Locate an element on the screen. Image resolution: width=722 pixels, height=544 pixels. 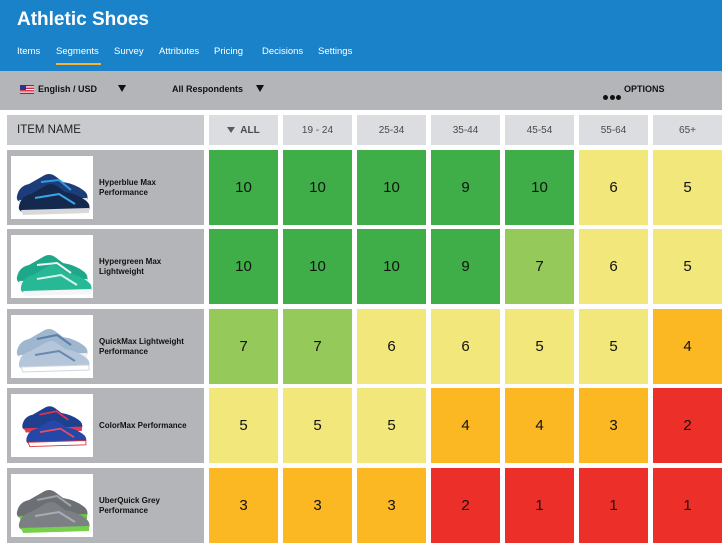
language-chevron-down-icon is located at coordinates (122, 88).